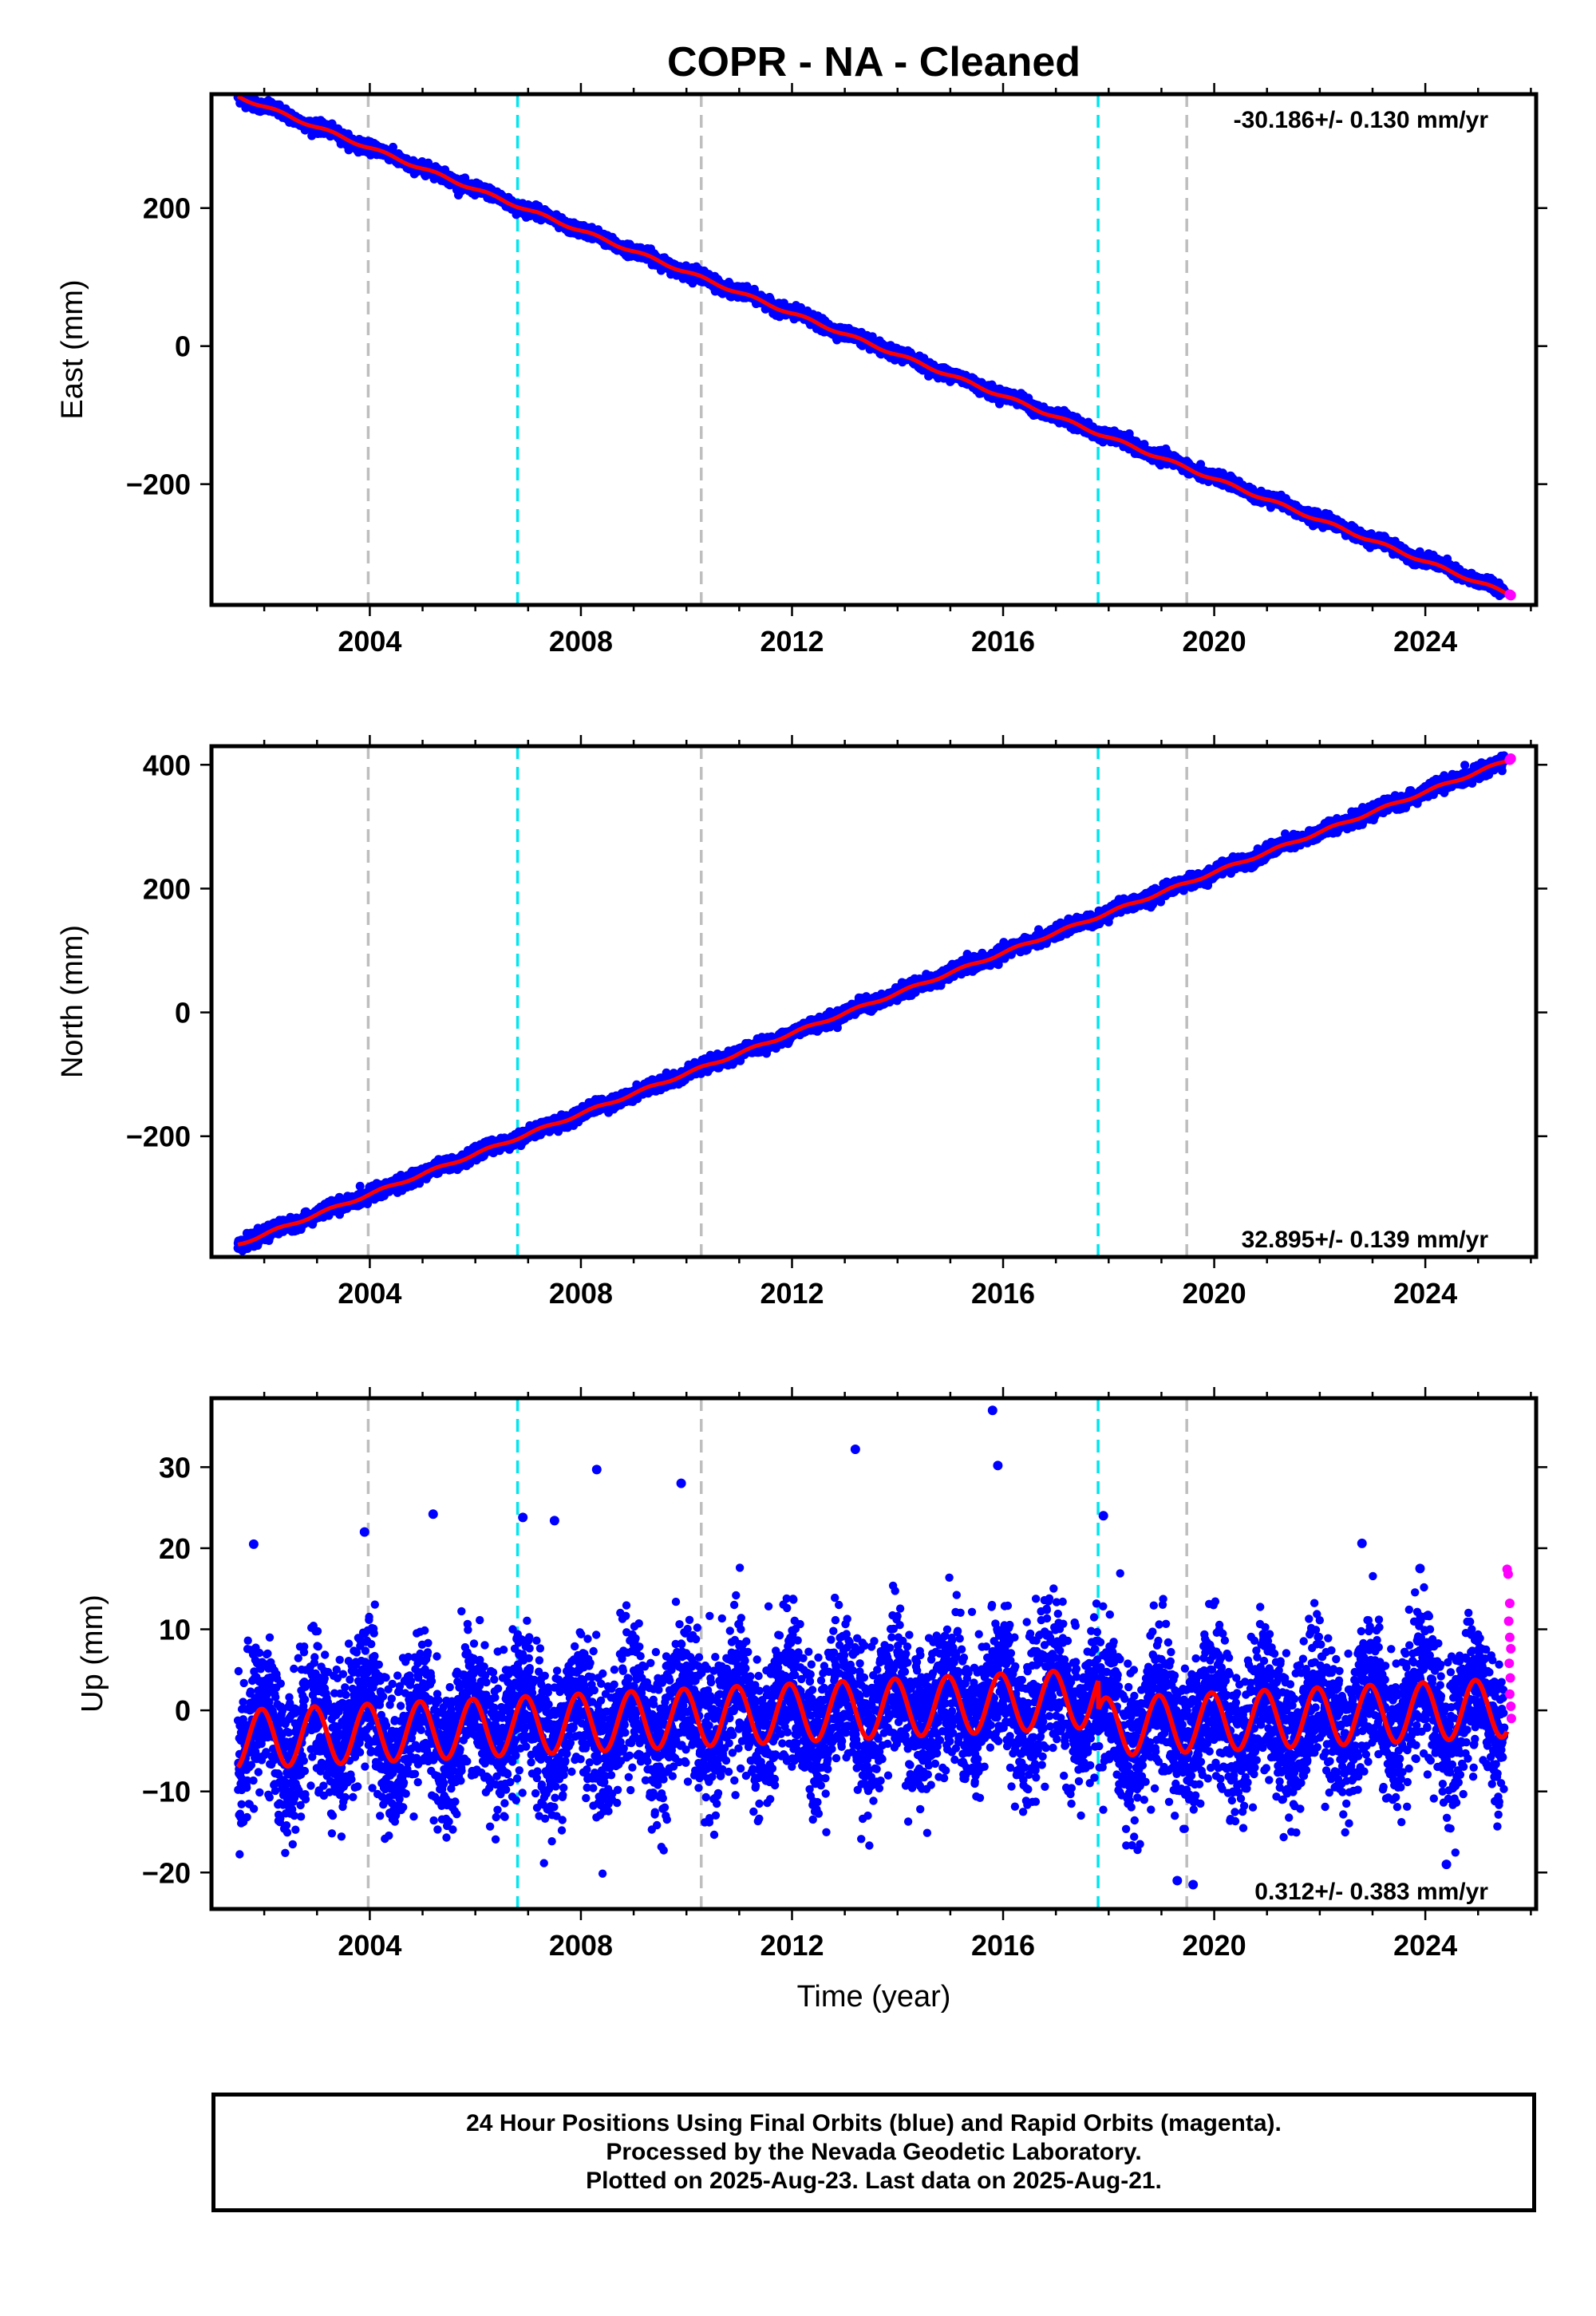  Describe the element at coordinates (873, 62) in the screenshot. I see `figure-title: COPR - NA - Cleaned` at that location.